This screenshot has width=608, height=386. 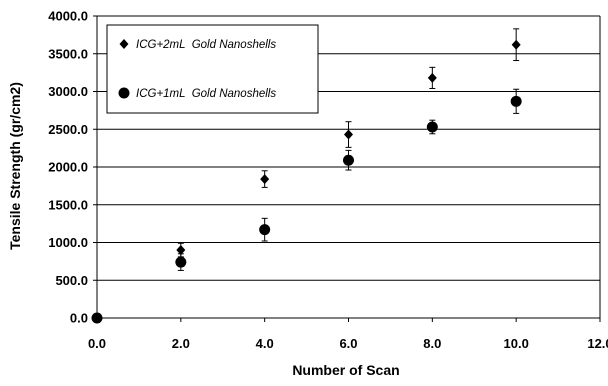 I want to click on x-tick-label: 4.0, so click(x=265, y=343).